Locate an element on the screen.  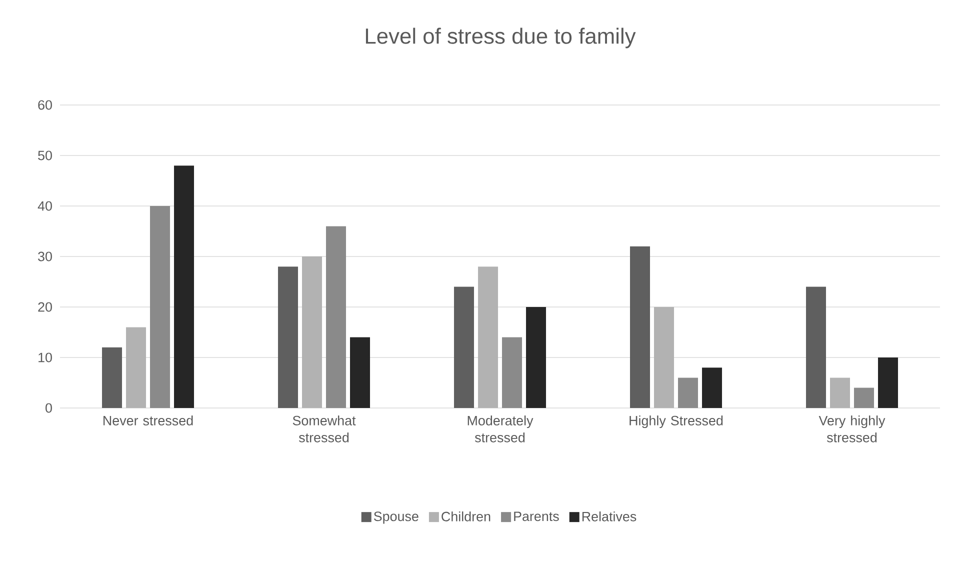
x-tick-label: Never stressed is located at coordinates (148, 421).